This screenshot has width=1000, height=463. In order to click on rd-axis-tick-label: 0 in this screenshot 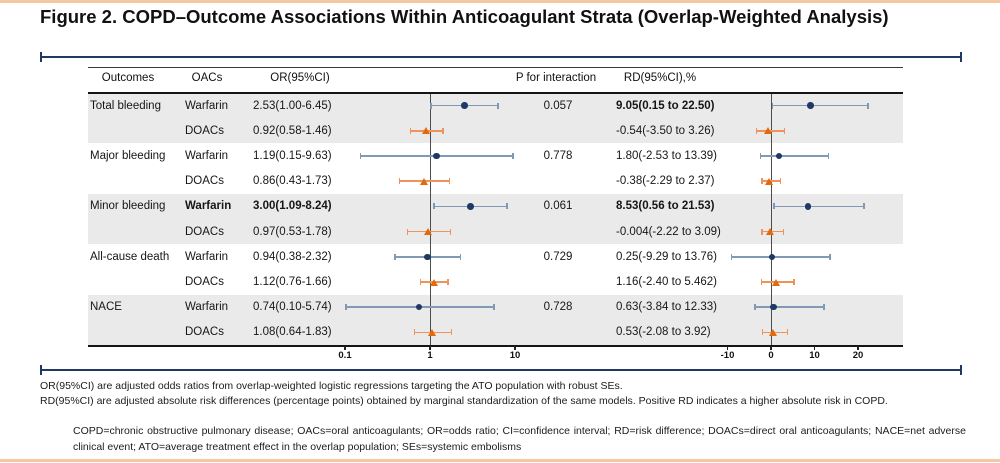, I will do `click(771, 355)`.